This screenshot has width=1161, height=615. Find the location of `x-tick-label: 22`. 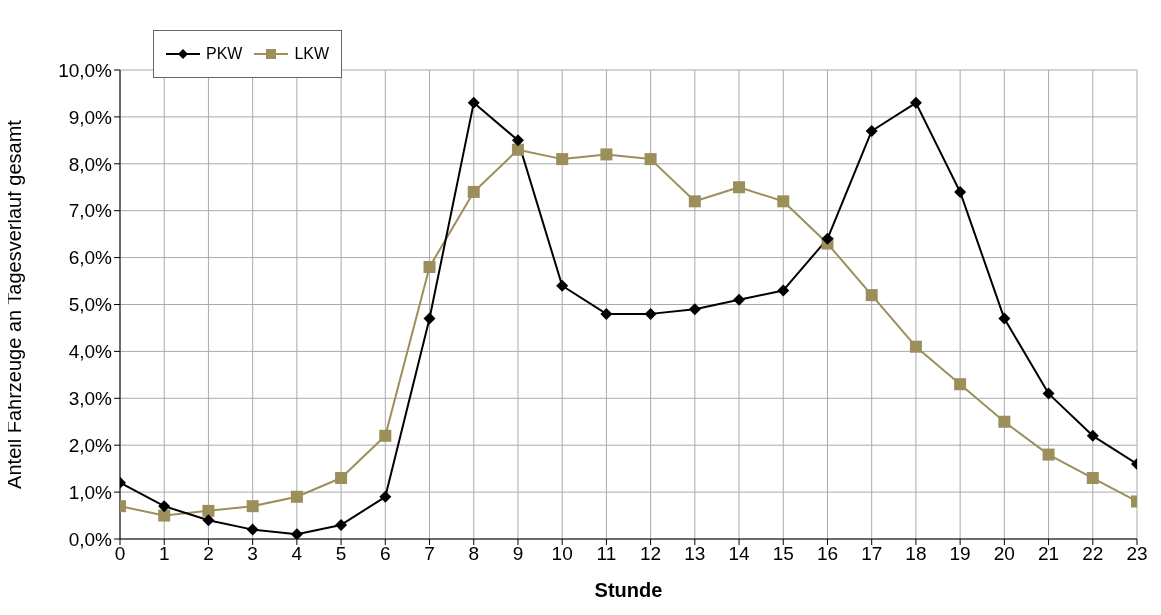

x-tick-label: 22 is located at coordinates (1093, 554).